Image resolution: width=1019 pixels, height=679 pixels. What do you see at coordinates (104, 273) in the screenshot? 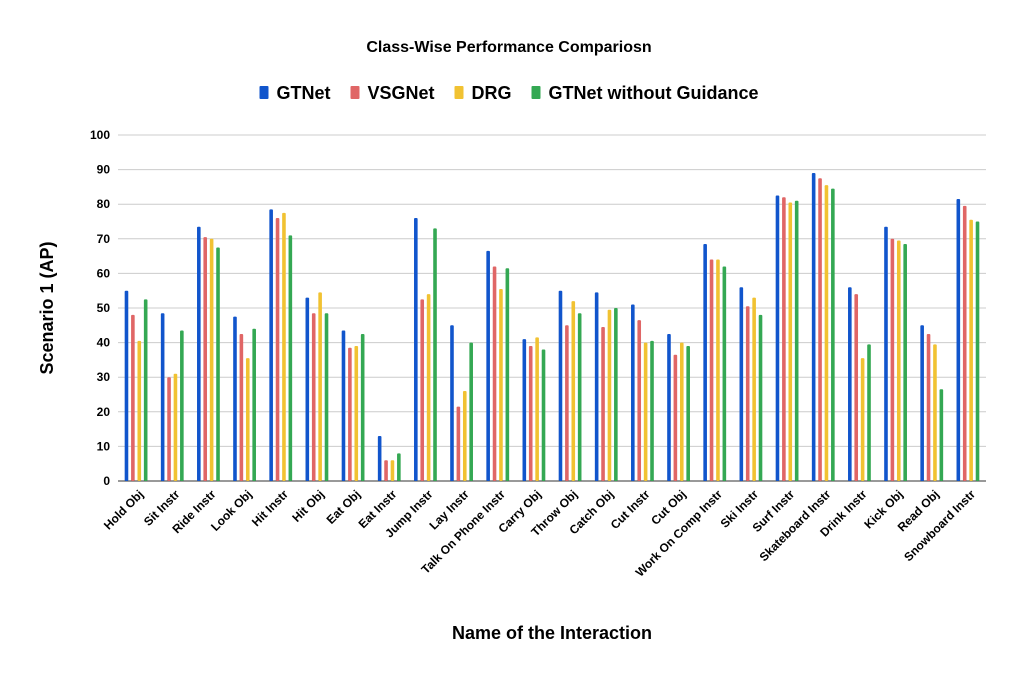
I see `y-tick-label: 60` at bounding box center [104, 273].